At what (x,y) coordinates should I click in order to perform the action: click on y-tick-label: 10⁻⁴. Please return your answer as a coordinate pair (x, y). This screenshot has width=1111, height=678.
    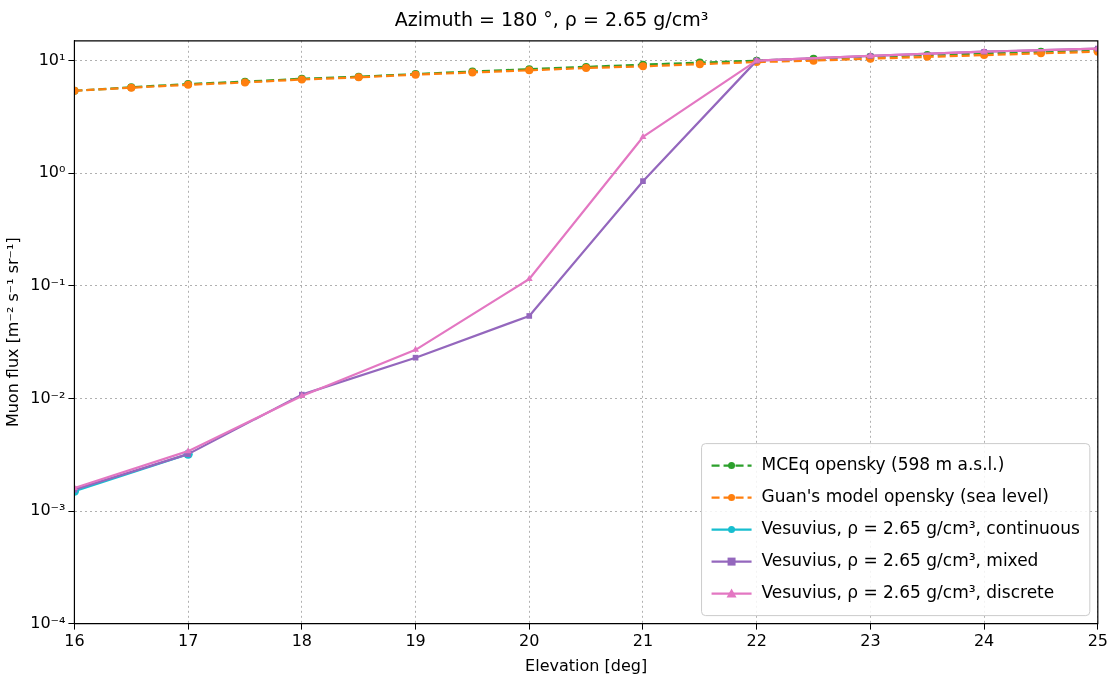
    Looking at the image, I should click on (48, 622).